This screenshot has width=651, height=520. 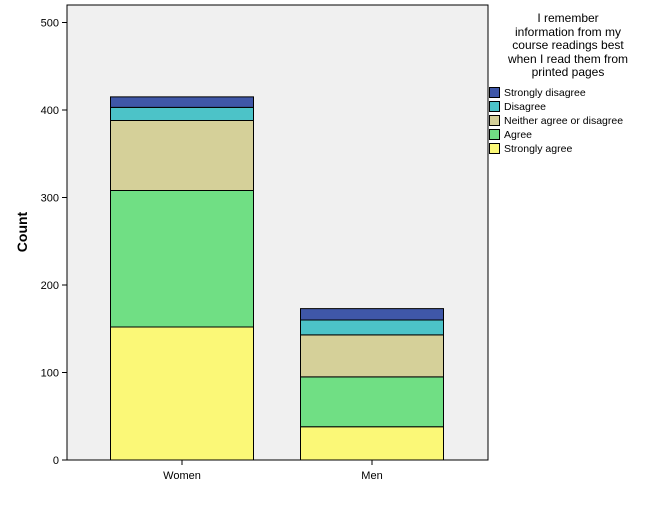 I want to click on legend-item: Neither agree or disagree, so click(x=568, y=121).